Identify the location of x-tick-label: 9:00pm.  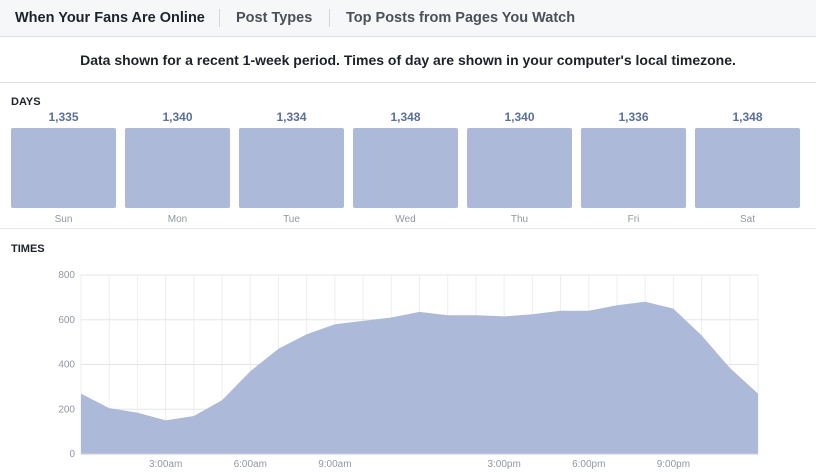
(673, 464).